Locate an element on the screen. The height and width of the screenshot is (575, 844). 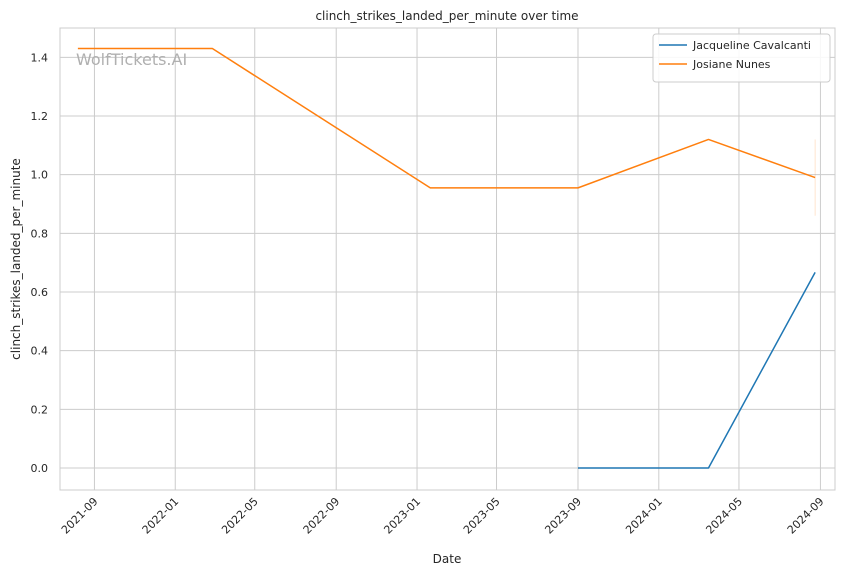
legend-label: Jacqueline Cavalcanti is located at coordinates (751, 45).